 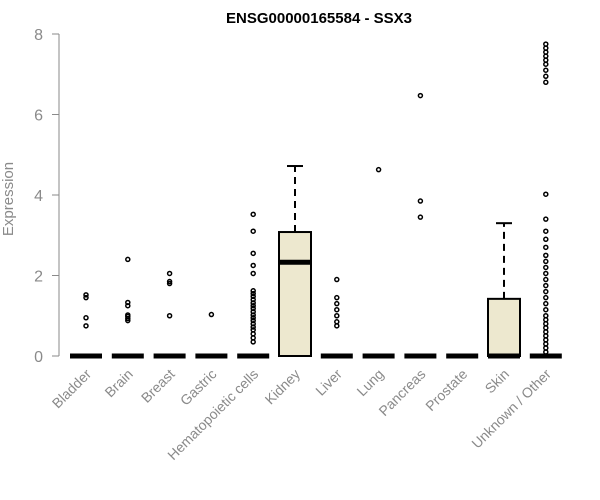 I want to click on x-tick-label: Bladder, so click(x=72, y=389).